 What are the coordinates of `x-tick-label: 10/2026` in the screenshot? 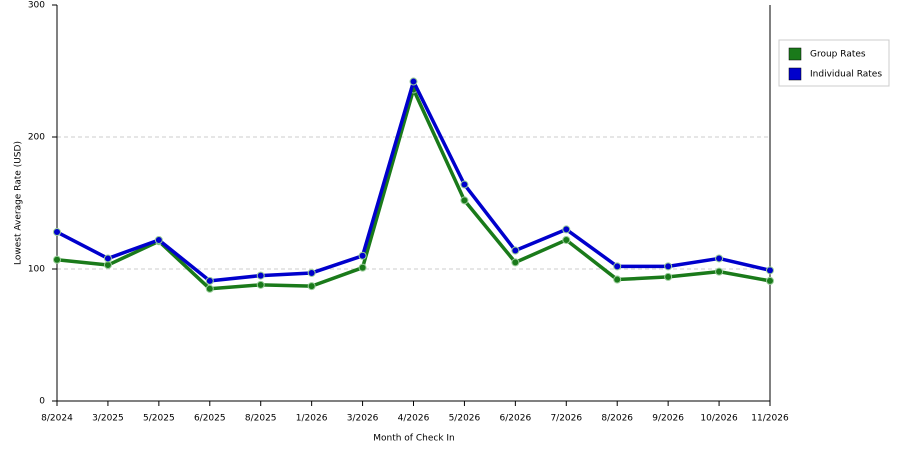 It's located at (719, 419).